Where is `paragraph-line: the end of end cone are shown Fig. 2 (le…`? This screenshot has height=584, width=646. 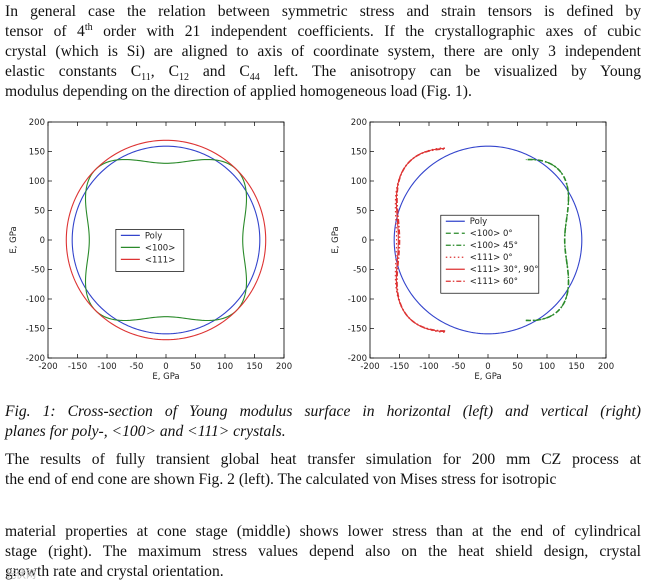
paragraph-line: the end of end cone are shown Fig. 2 (le… is located at coordinates (281, 479).